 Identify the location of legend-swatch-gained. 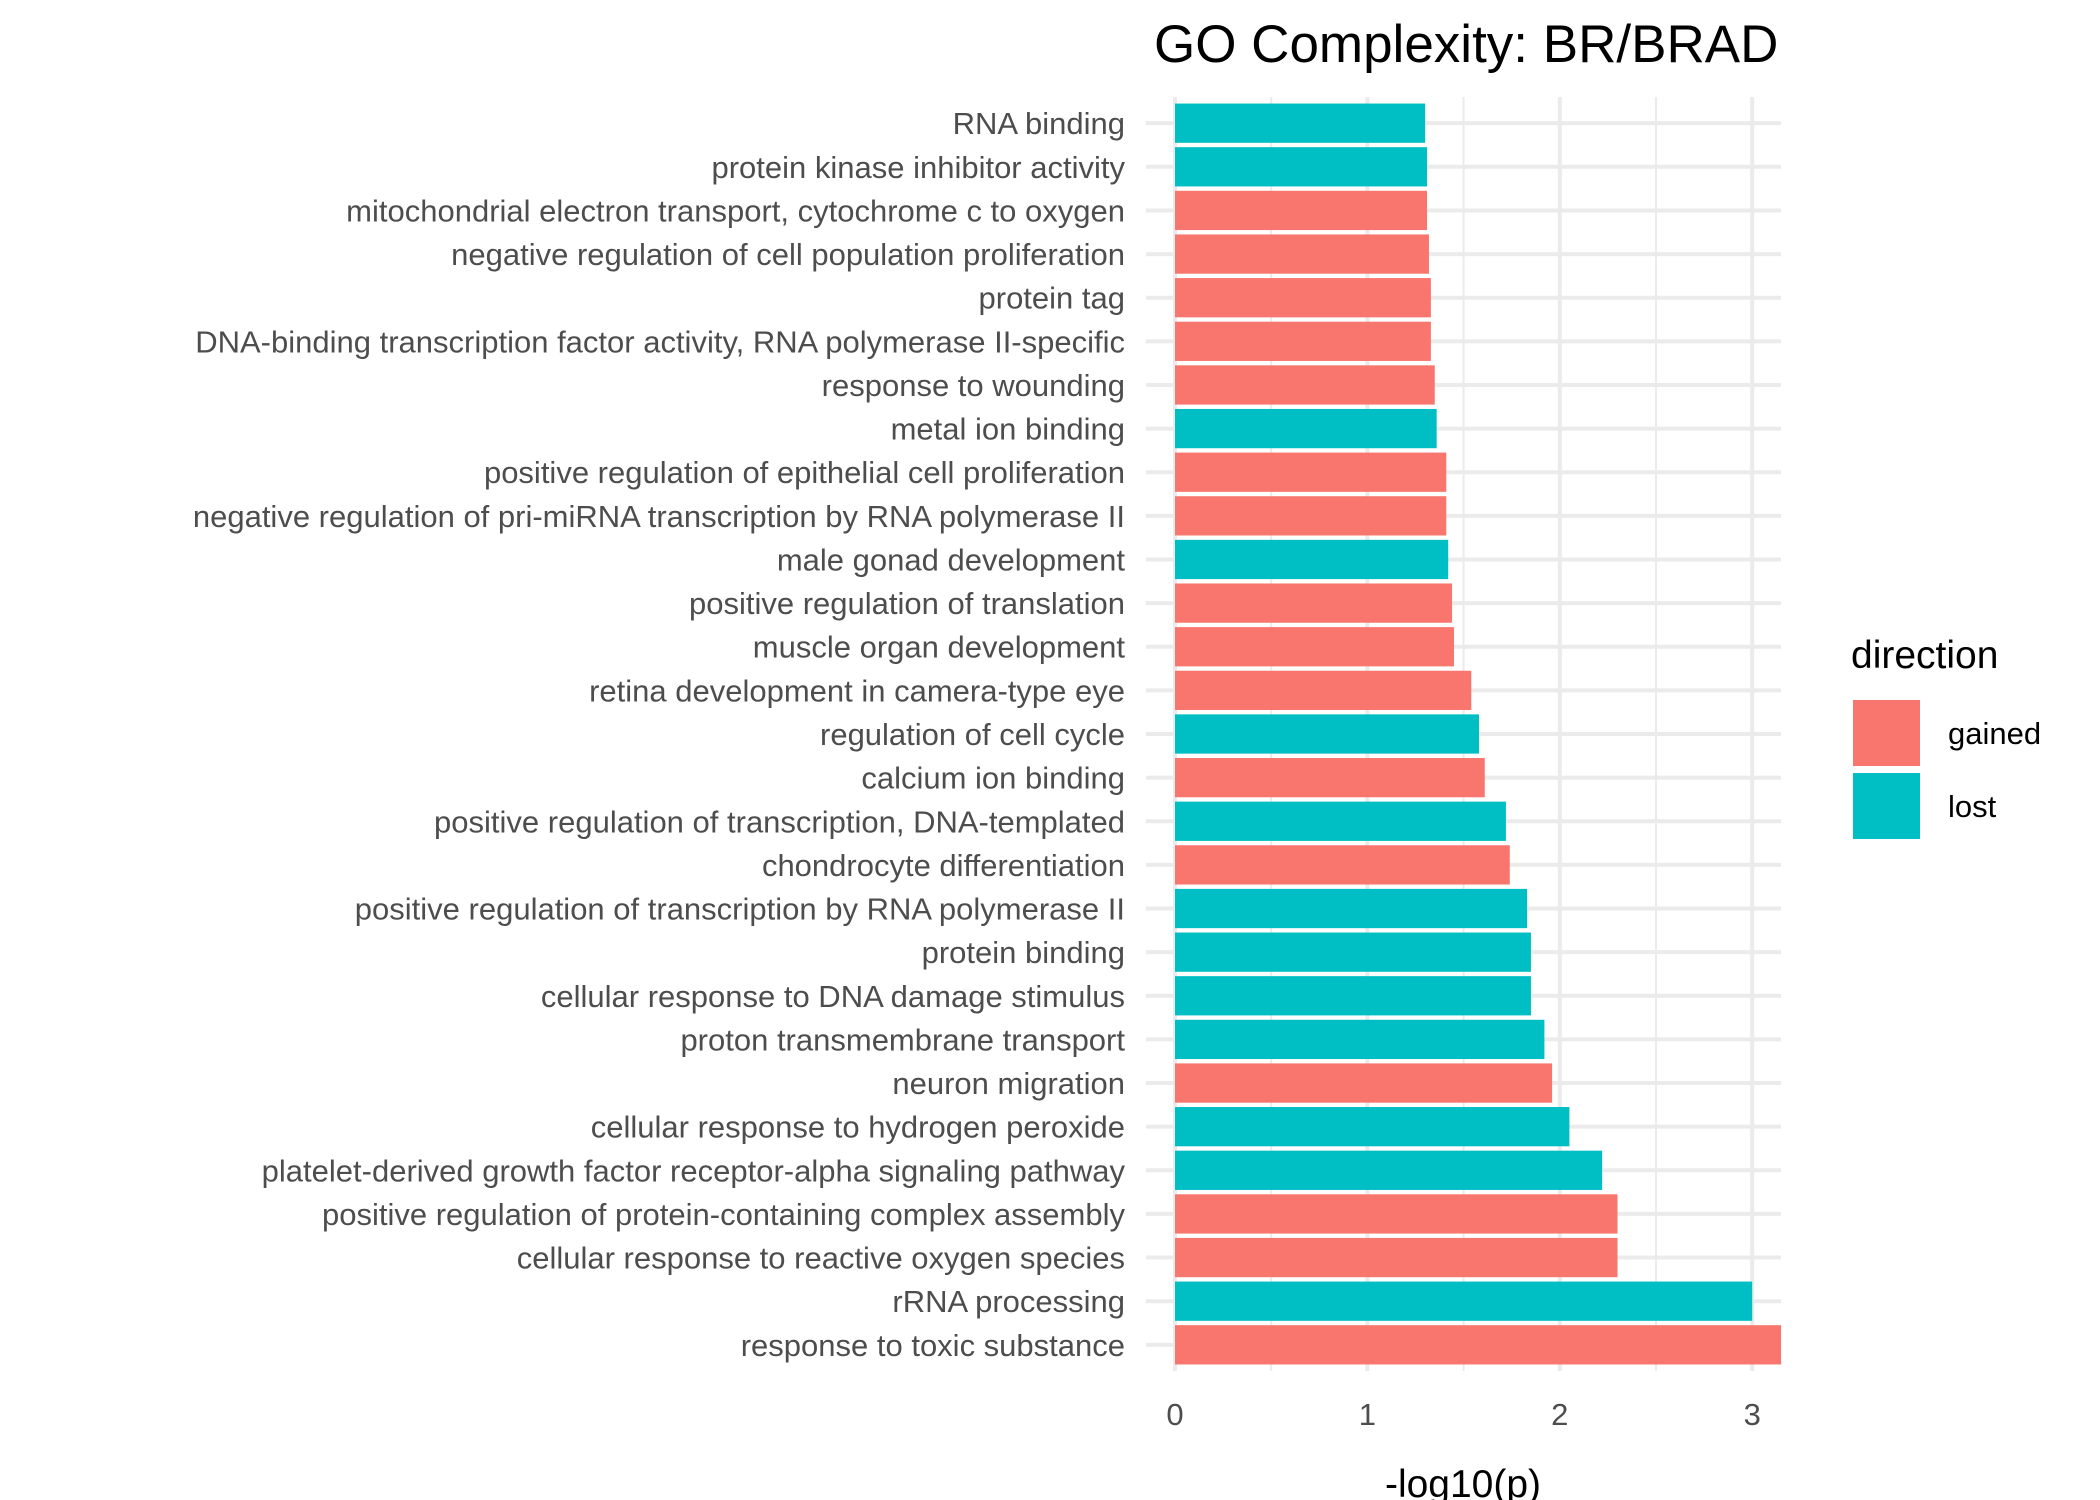
(1886, 733).